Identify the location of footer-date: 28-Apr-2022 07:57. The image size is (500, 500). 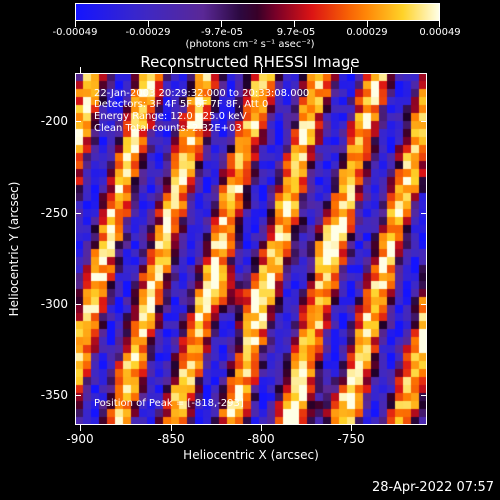
(433, 487).